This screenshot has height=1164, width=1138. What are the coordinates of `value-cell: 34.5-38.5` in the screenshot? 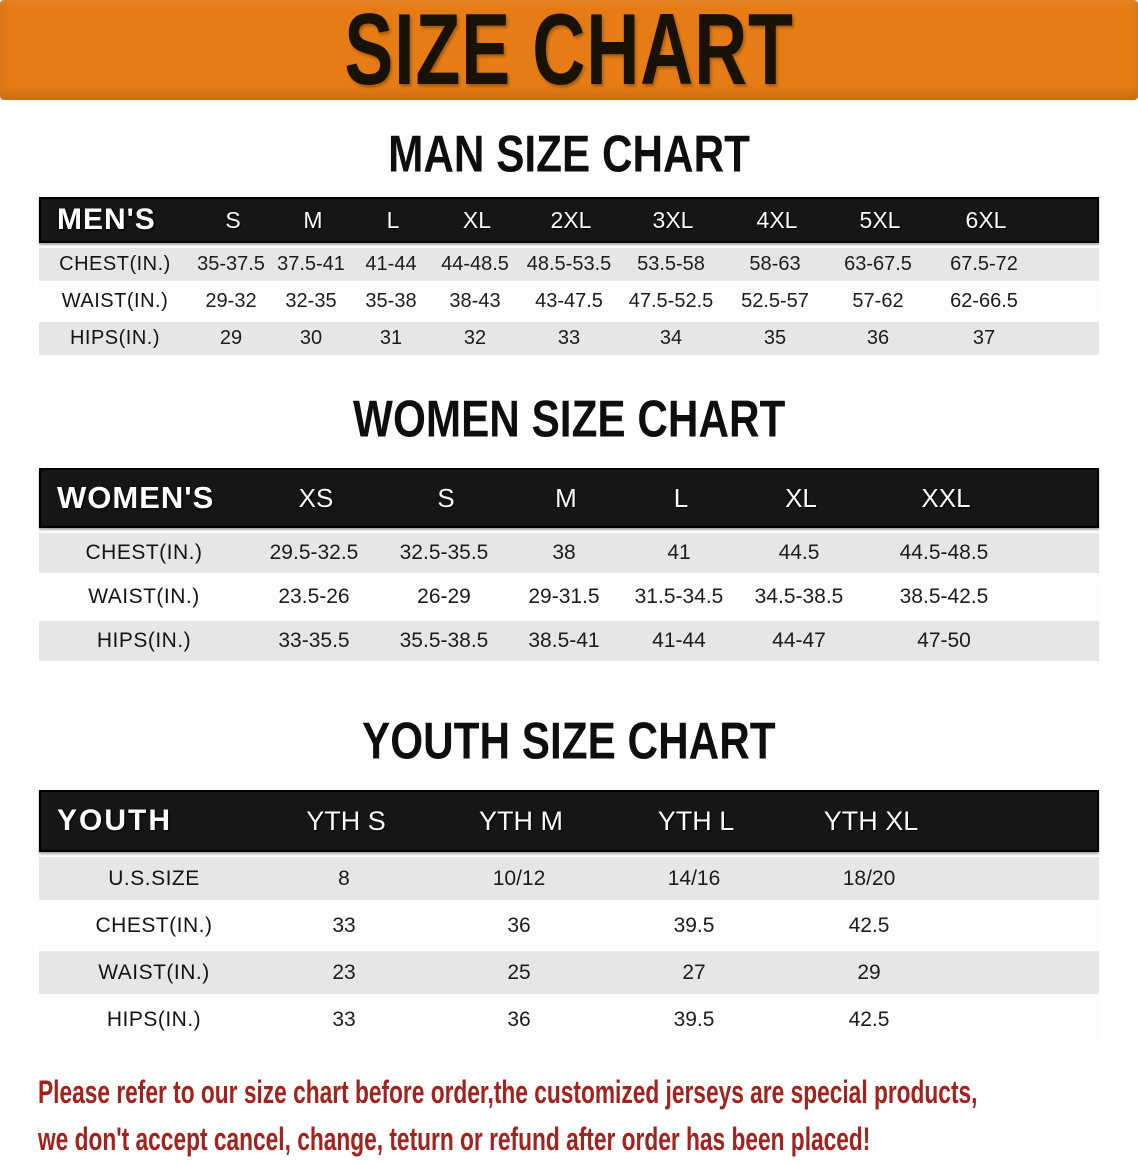 It's located at (799, 596).